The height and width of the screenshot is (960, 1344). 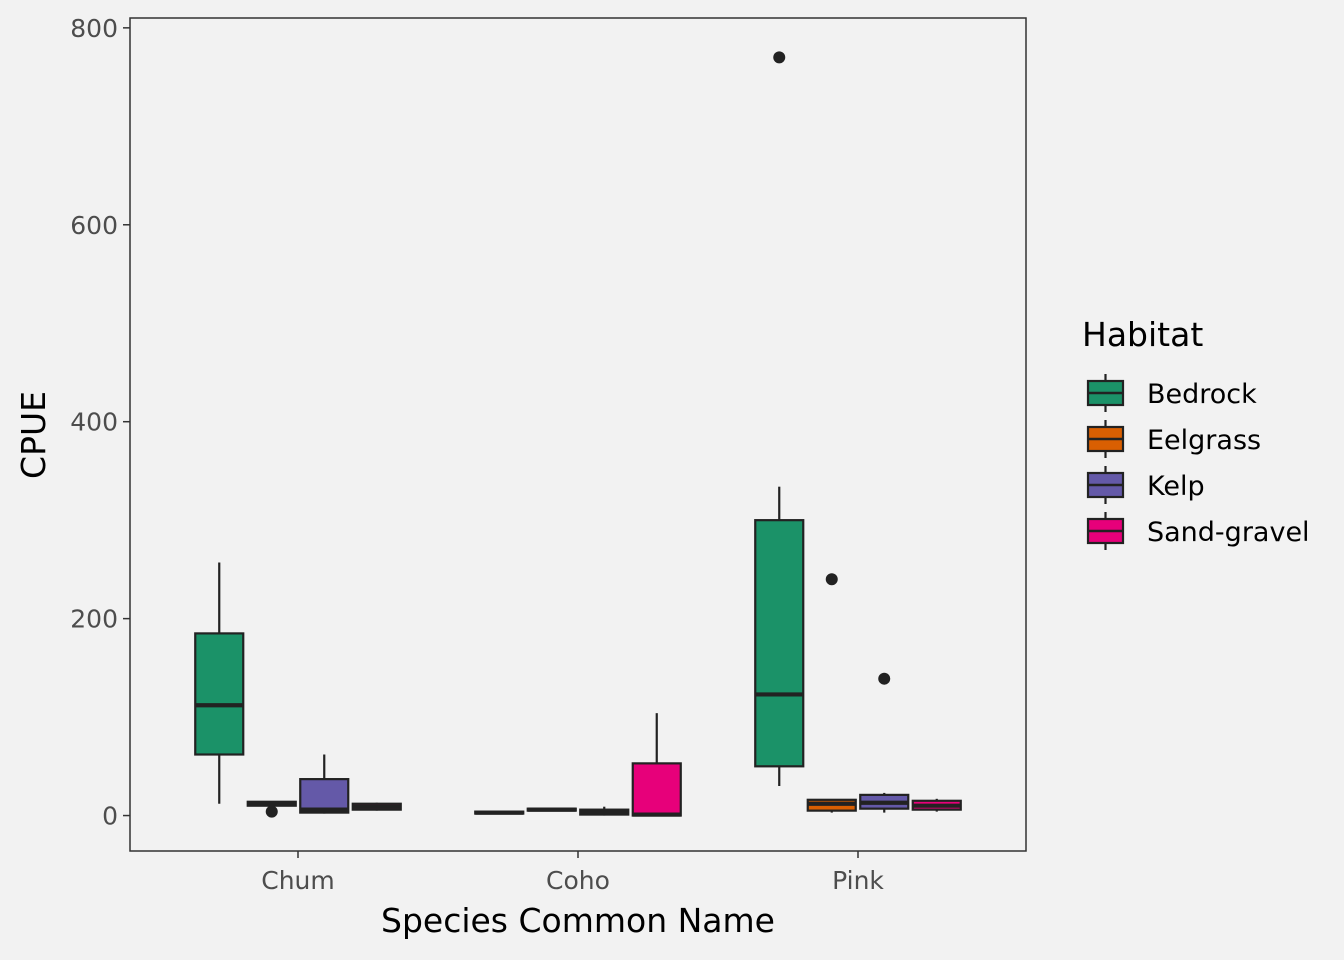 I want to click on legend: Habitat Bedrock Eelgrass Kelp Sand-gravel, so click(x=1196, y=432).